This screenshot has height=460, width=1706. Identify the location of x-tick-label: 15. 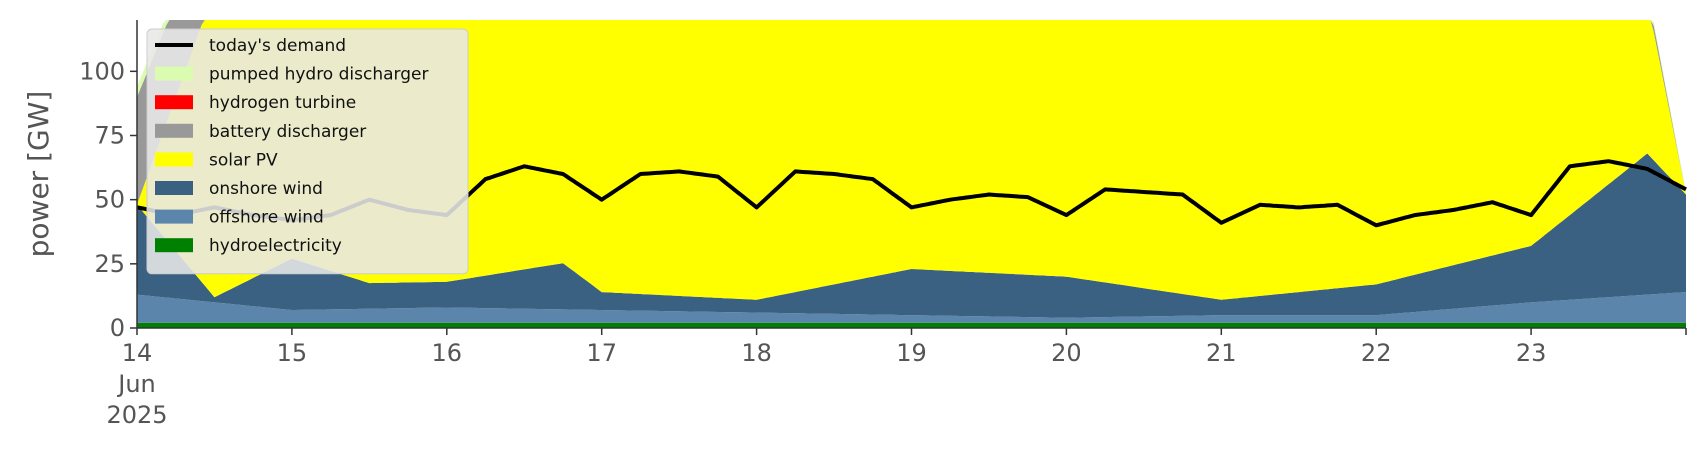
(292, 353).